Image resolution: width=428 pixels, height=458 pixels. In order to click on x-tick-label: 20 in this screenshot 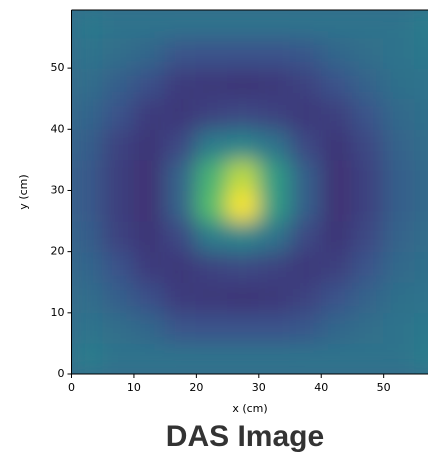, I will do `click(196, 387)`.